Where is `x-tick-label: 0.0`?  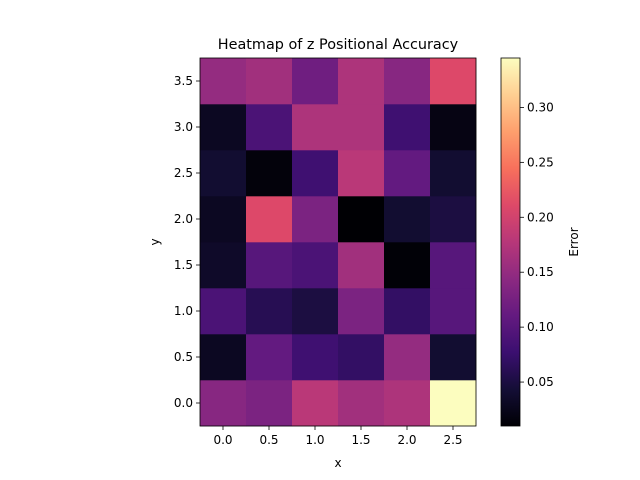
x-tick-label: 0.0 is located at coordinates (222, 440).